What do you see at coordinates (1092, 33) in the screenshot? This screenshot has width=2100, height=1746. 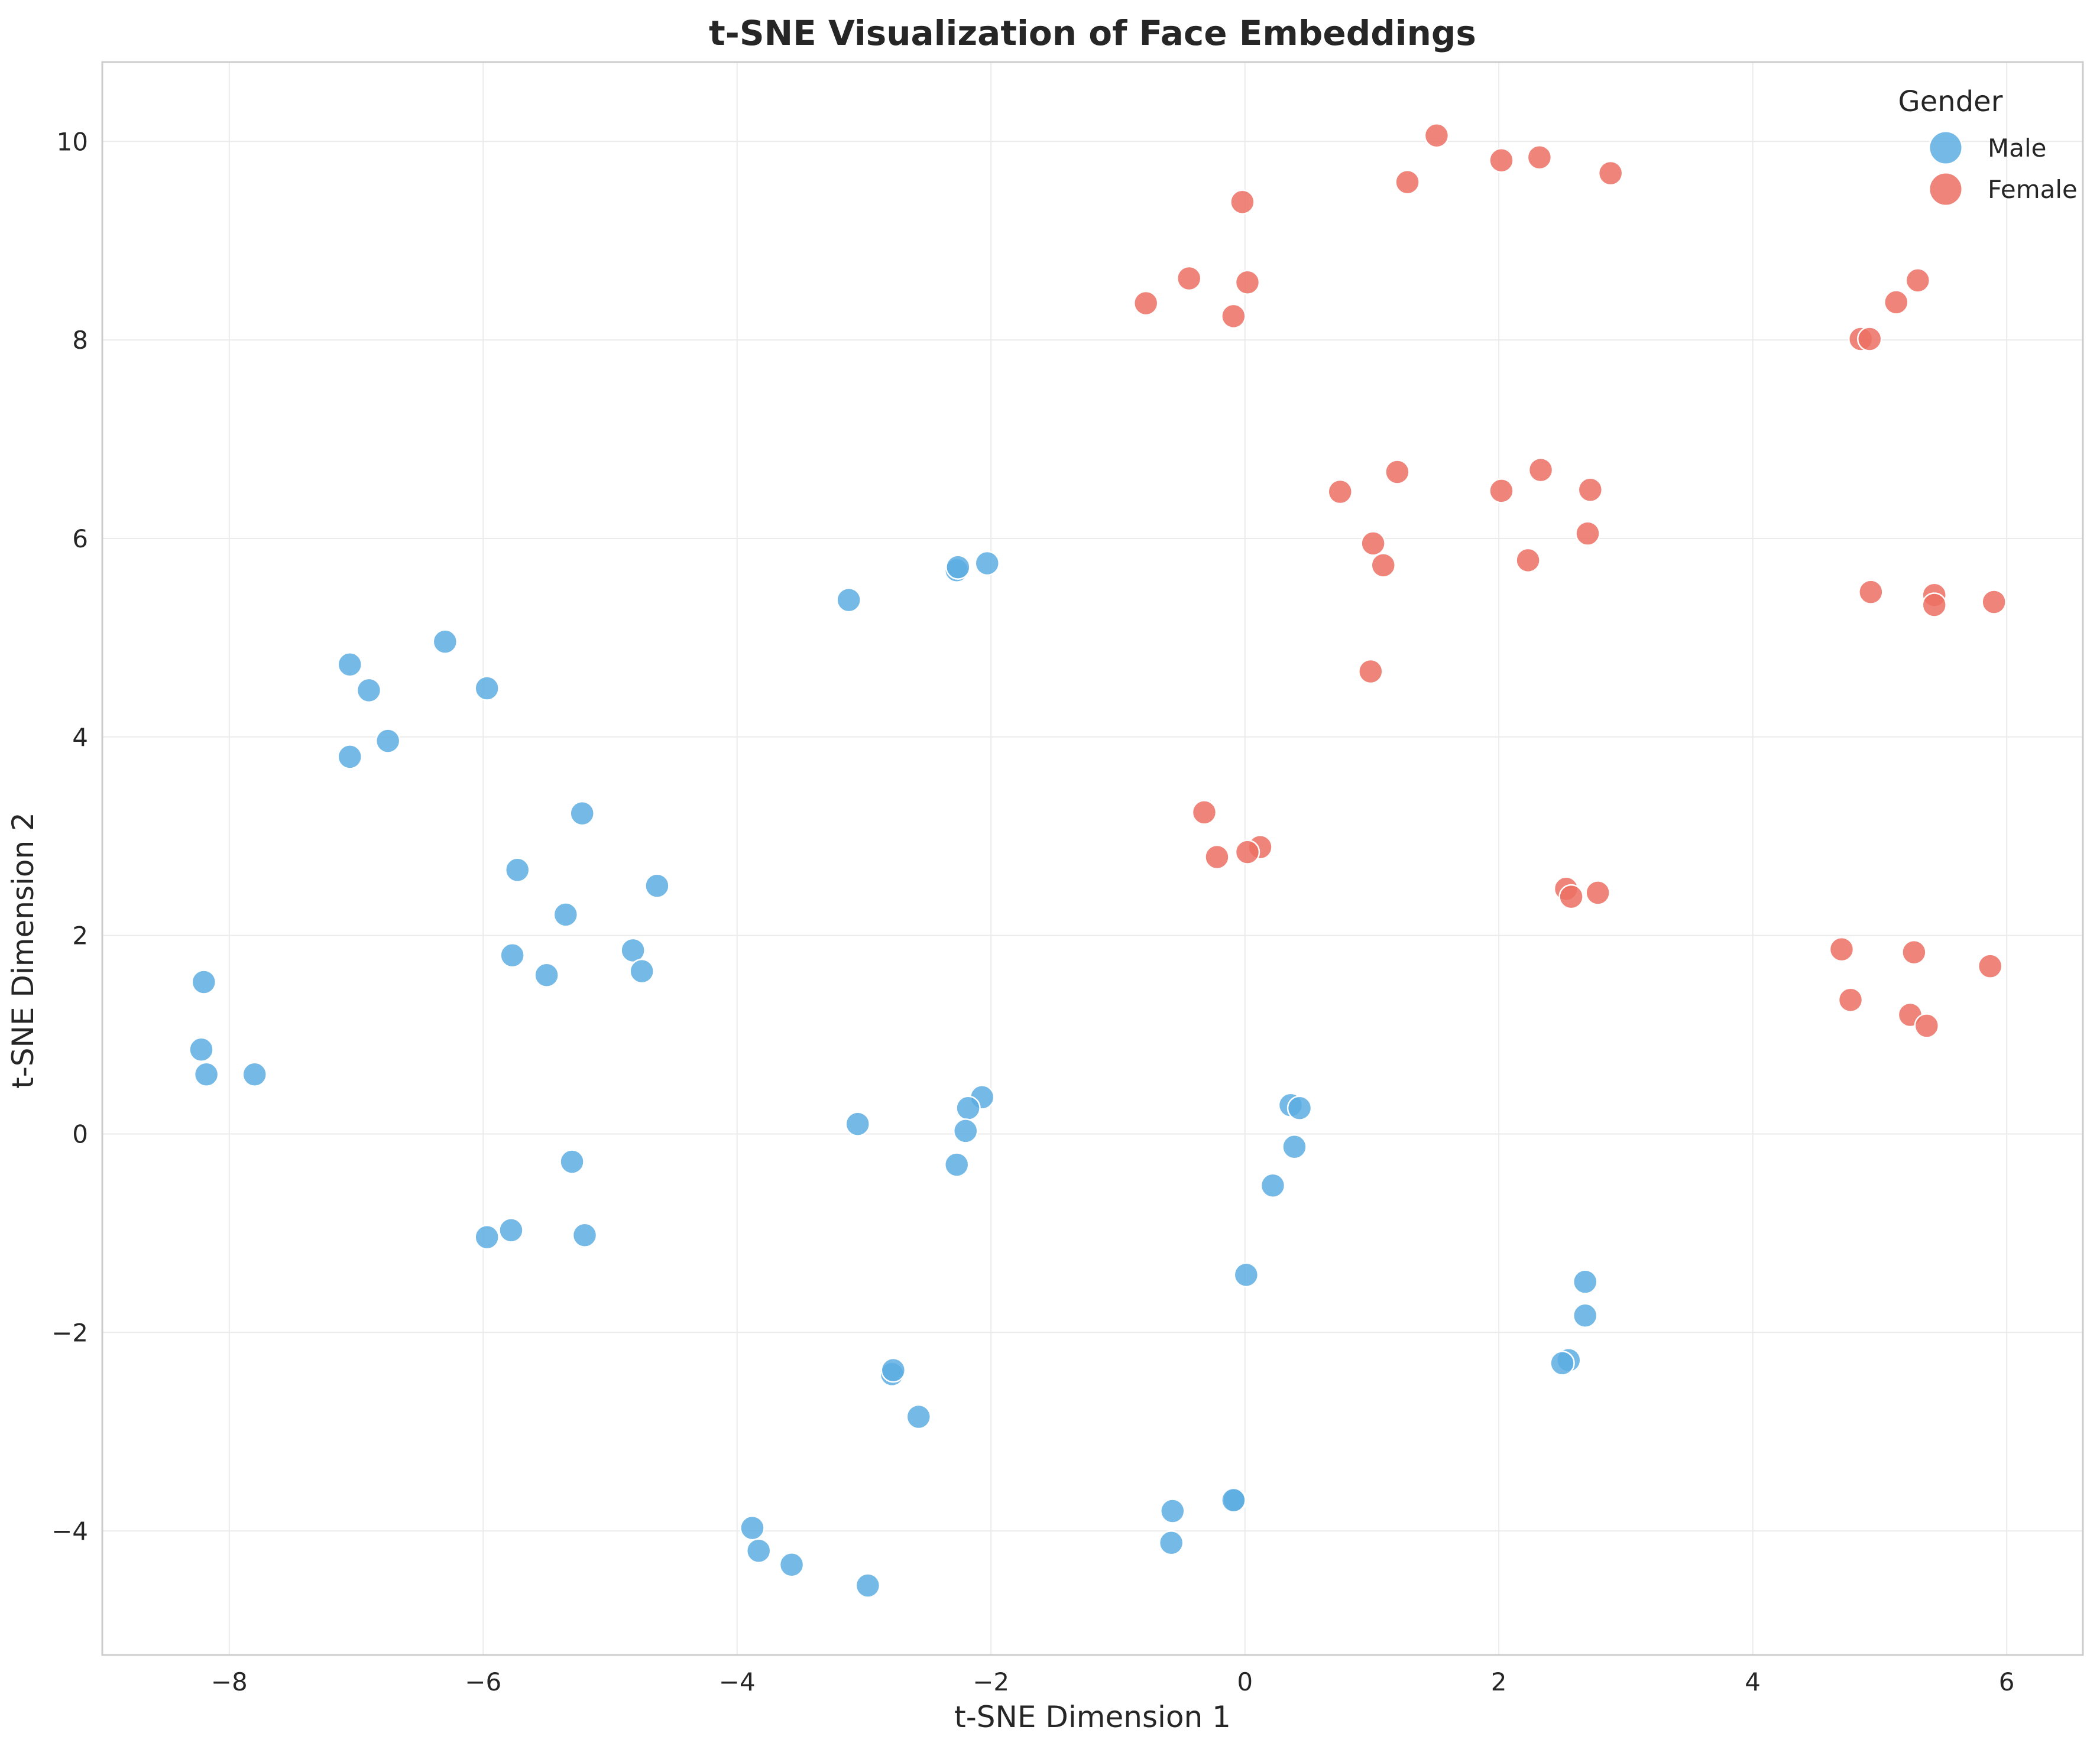 I see `chart-title: t-SNE Visualization of Face Embeddings` at bounding box center [1092, 33].